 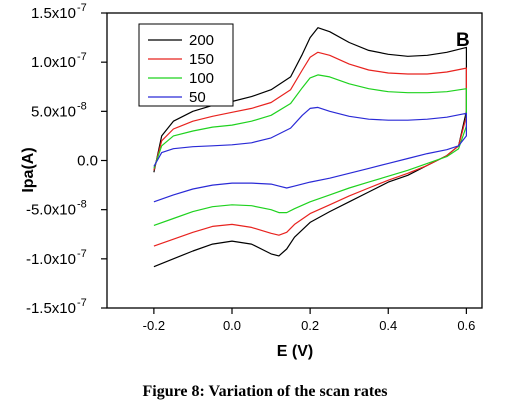 What do you see at coordinates (388, 325) in the screenshot?
I see `x-tick-label: 0.4` at bounding box center [388, 325].